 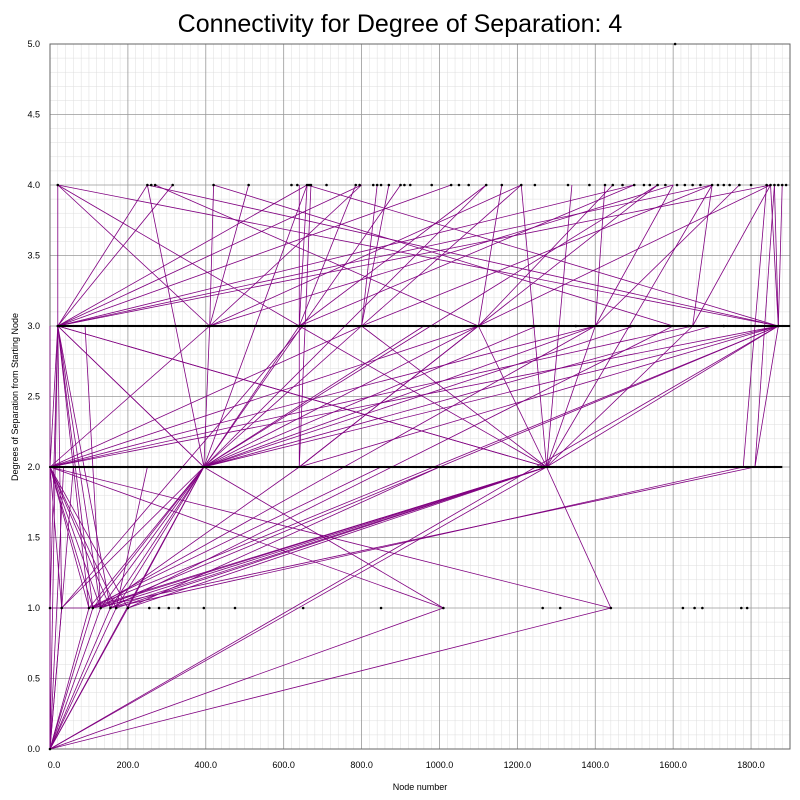 What do you see at coordinates (33, 185) in the screenshot?
I see `y-tick-label: 4.0` at bounding box center [33, 185].